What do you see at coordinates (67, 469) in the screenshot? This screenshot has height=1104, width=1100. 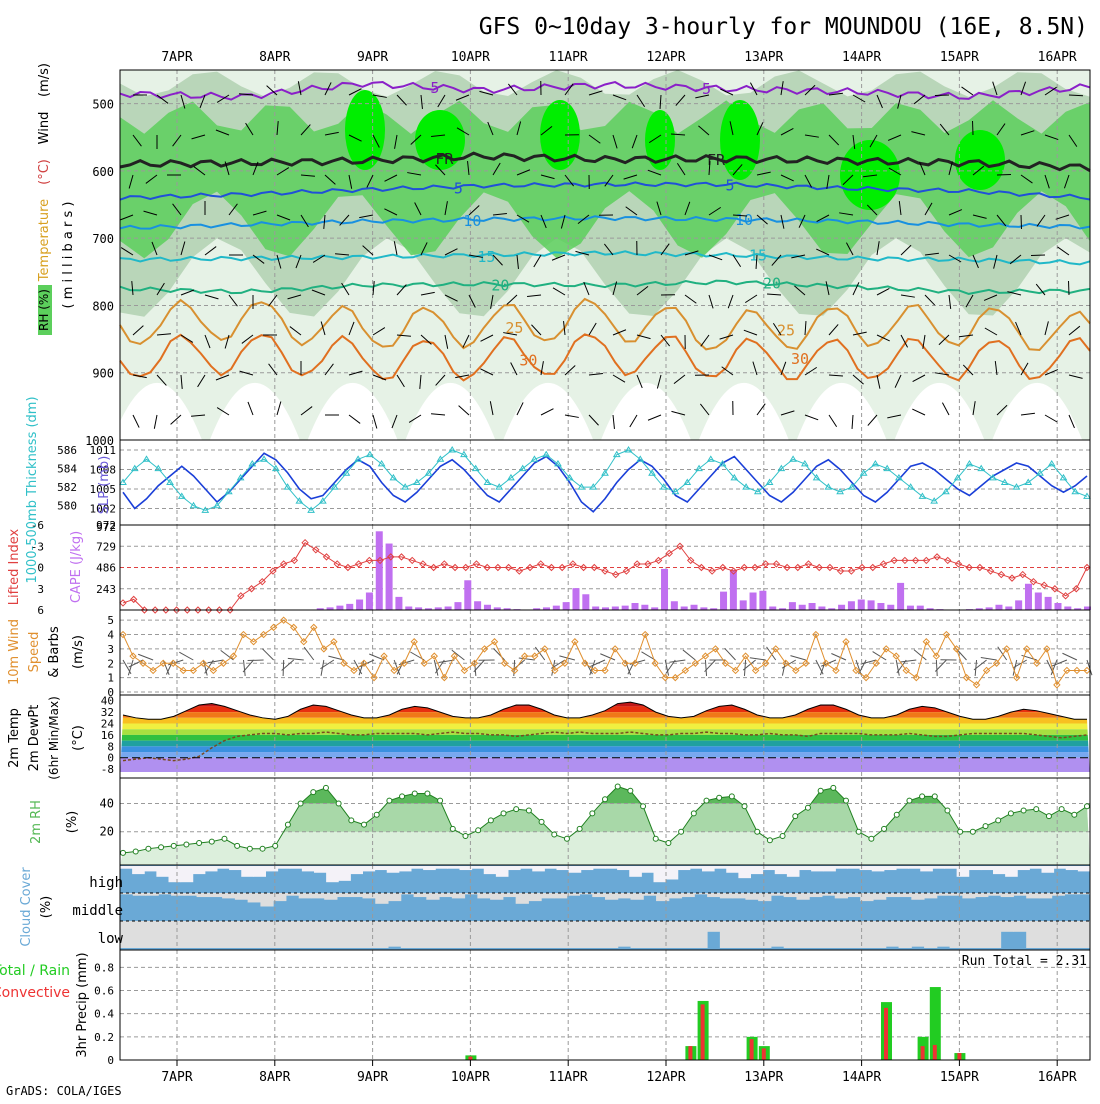 I see `thickness-tick: 584` at bounding box center [67, 469].